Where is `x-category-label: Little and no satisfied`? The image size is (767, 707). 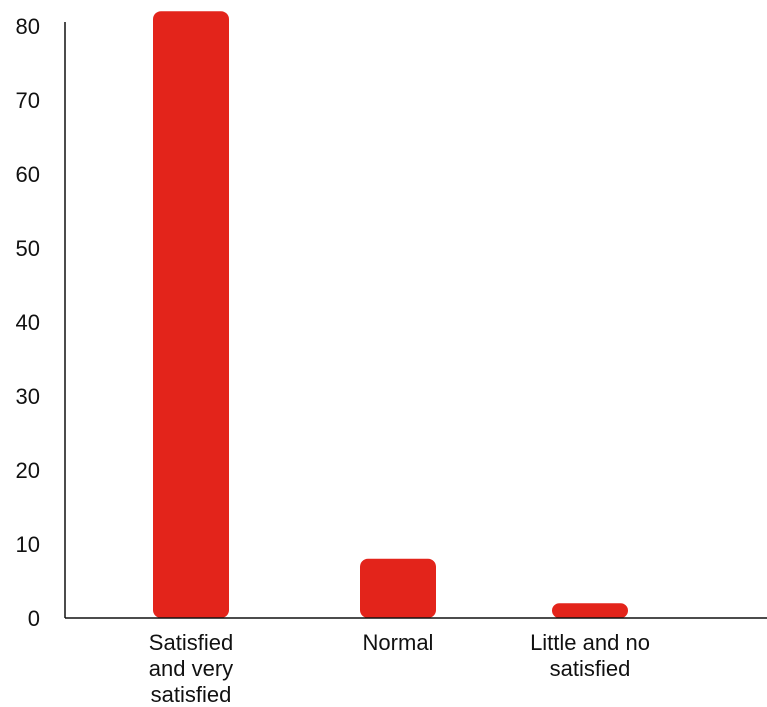 x-category-label: Little and no satisfied is located at coordinates (590, 655).